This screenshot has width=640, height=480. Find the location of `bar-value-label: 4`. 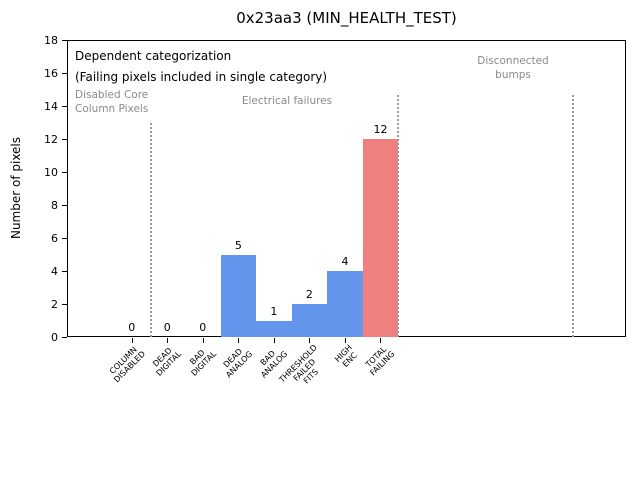

bar-value-label: 4 is located at coordinates (345, 261).